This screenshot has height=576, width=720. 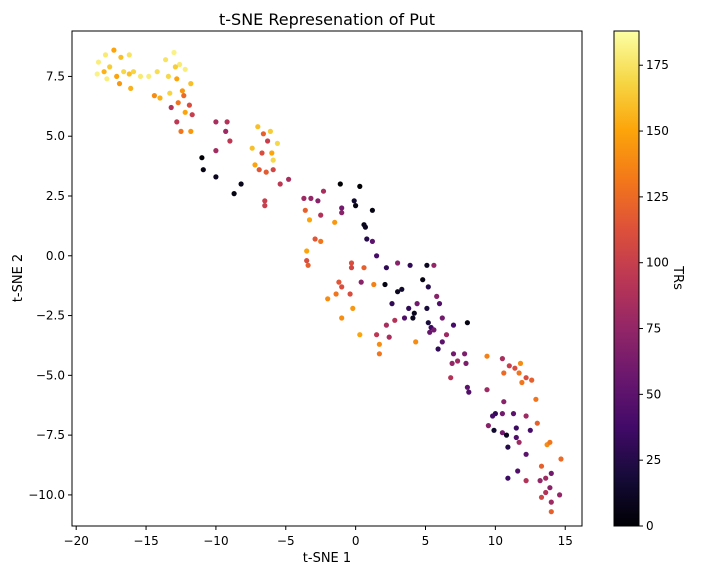 I want to click on y-tick-label: −5.0, so click(x=50, y=375).